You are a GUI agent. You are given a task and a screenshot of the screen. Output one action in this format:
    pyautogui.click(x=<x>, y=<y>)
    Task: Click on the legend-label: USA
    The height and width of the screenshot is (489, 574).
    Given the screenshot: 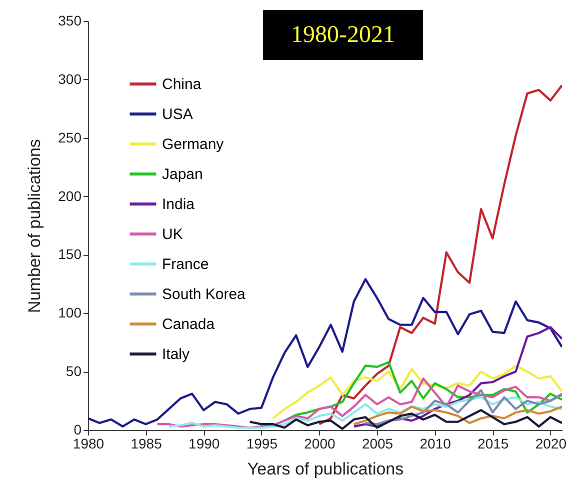 What is the action you would take?
    pyautogui.click(x=177, y=114)
    